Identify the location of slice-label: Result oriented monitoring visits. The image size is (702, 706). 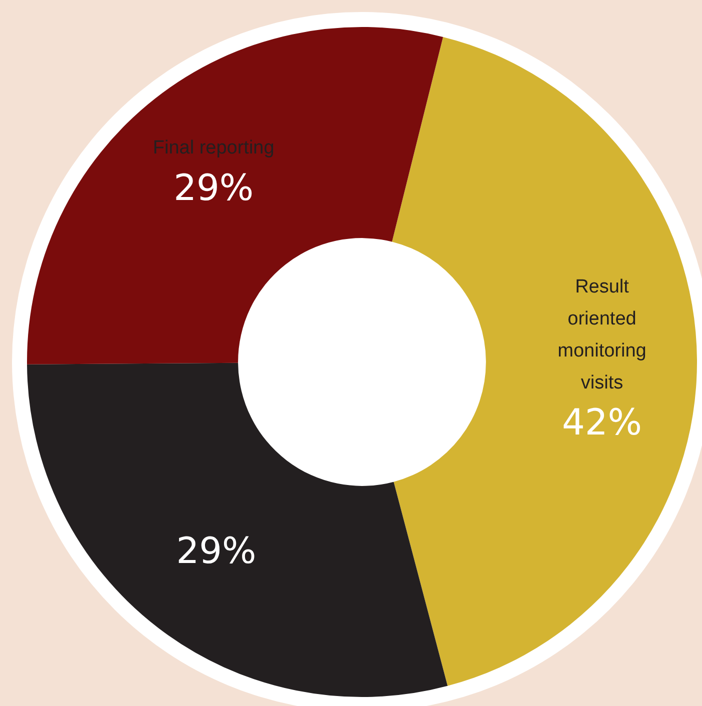
(602, 335).